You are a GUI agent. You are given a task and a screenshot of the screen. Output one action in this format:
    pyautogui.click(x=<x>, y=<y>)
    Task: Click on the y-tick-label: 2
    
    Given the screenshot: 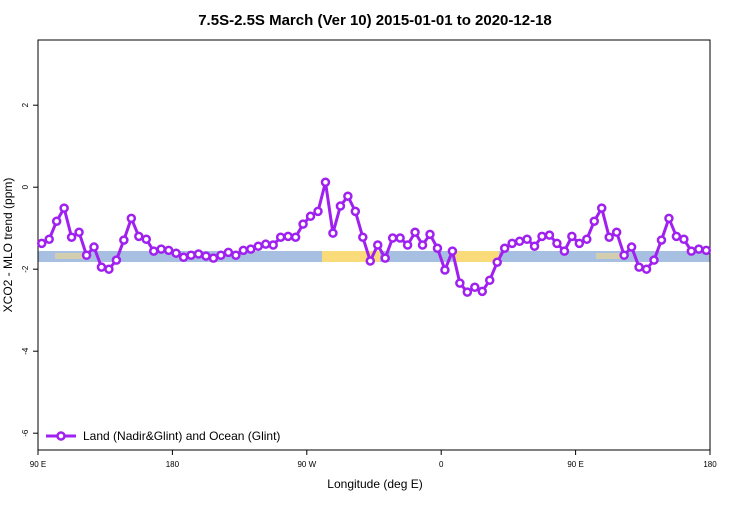 What is the action you would take?
    pyautogui.click(x=25, y=104)
    